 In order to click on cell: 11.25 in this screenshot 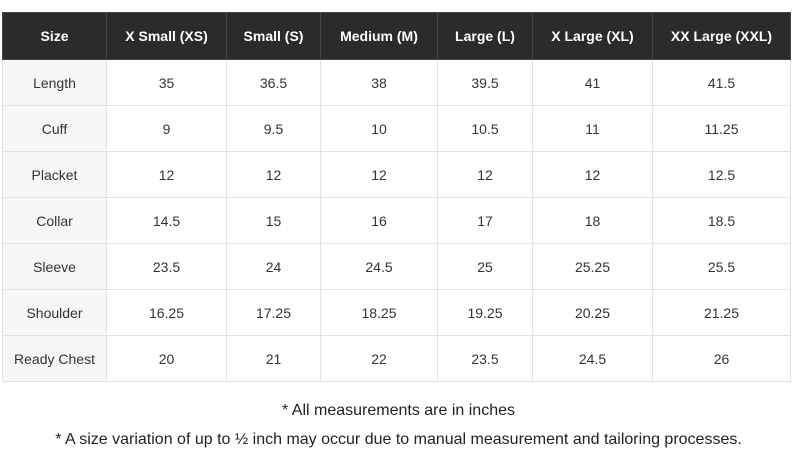, I will do `click(721, 128)`.